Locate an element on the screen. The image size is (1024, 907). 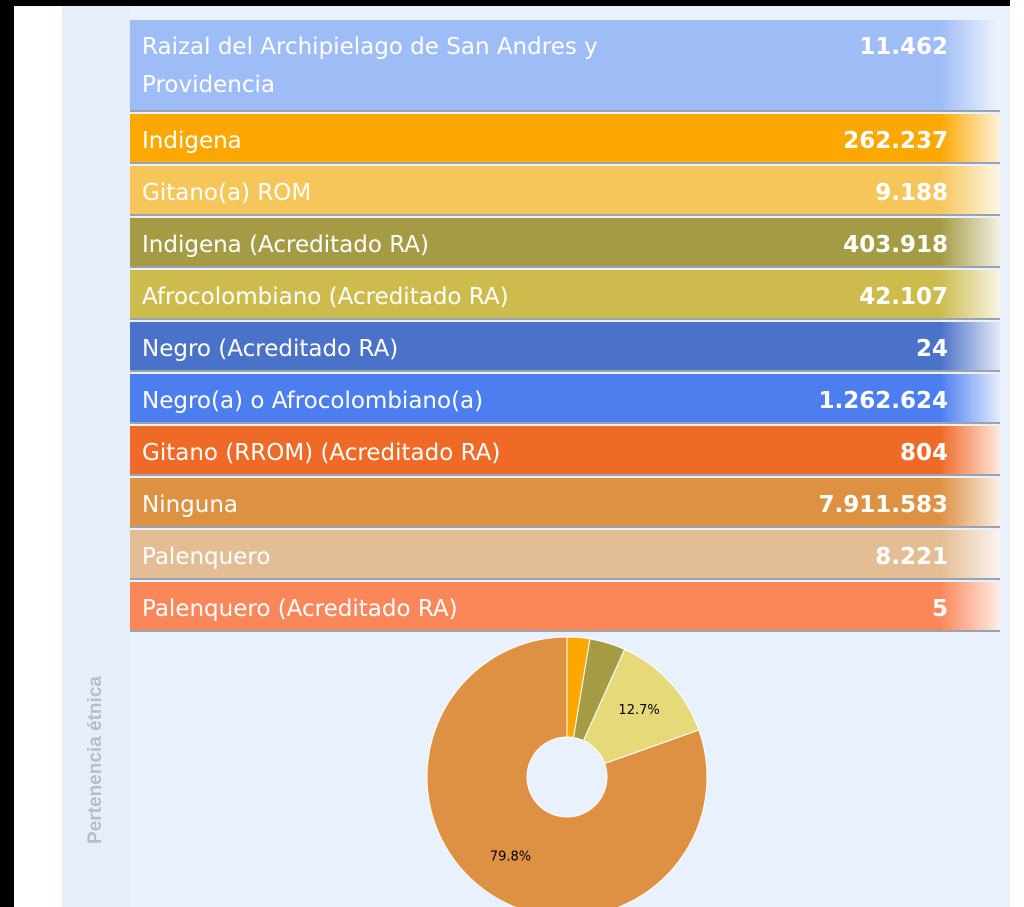
table-row: Indigena (Acreditado RA) 403.918 is located at coordinates (565, 243).